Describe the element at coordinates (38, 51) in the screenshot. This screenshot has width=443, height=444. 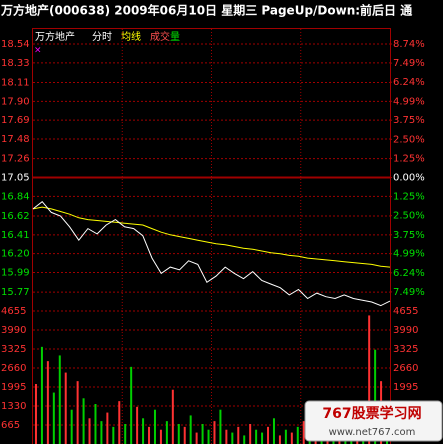
I see `marker: ×` at that location.